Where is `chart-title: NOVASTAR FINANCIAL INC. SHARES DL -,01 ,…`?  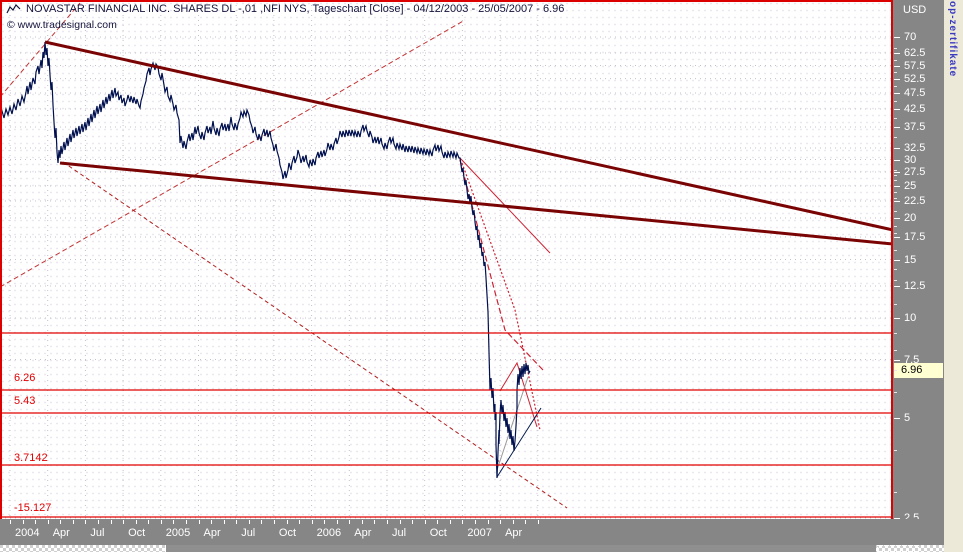 chart-title: NOVASTAR FINANCIAL INC. SHARES DL -,01 ,… is located at coordinates (295, 9).